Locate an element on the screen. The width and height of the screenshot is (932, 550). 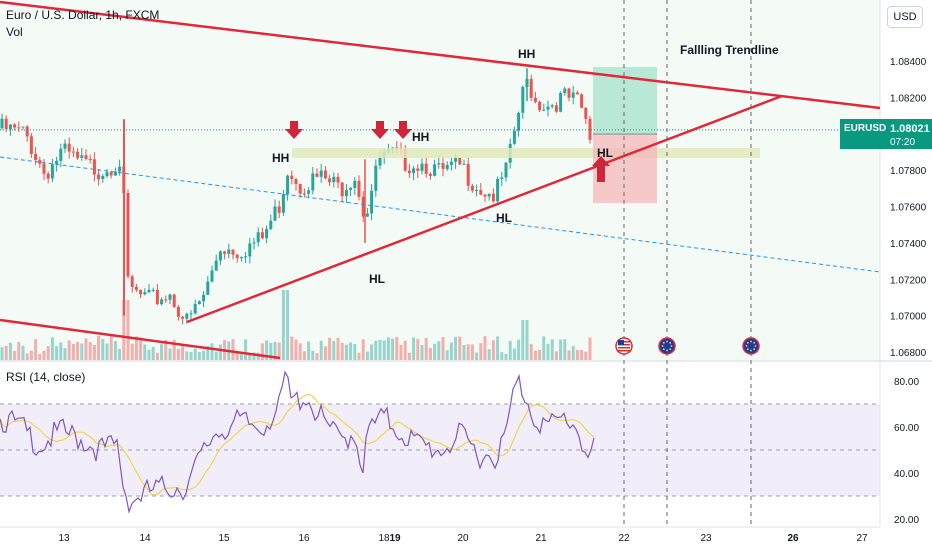
y-tick-label: 1.07600 is located at coordinates (908, 208).